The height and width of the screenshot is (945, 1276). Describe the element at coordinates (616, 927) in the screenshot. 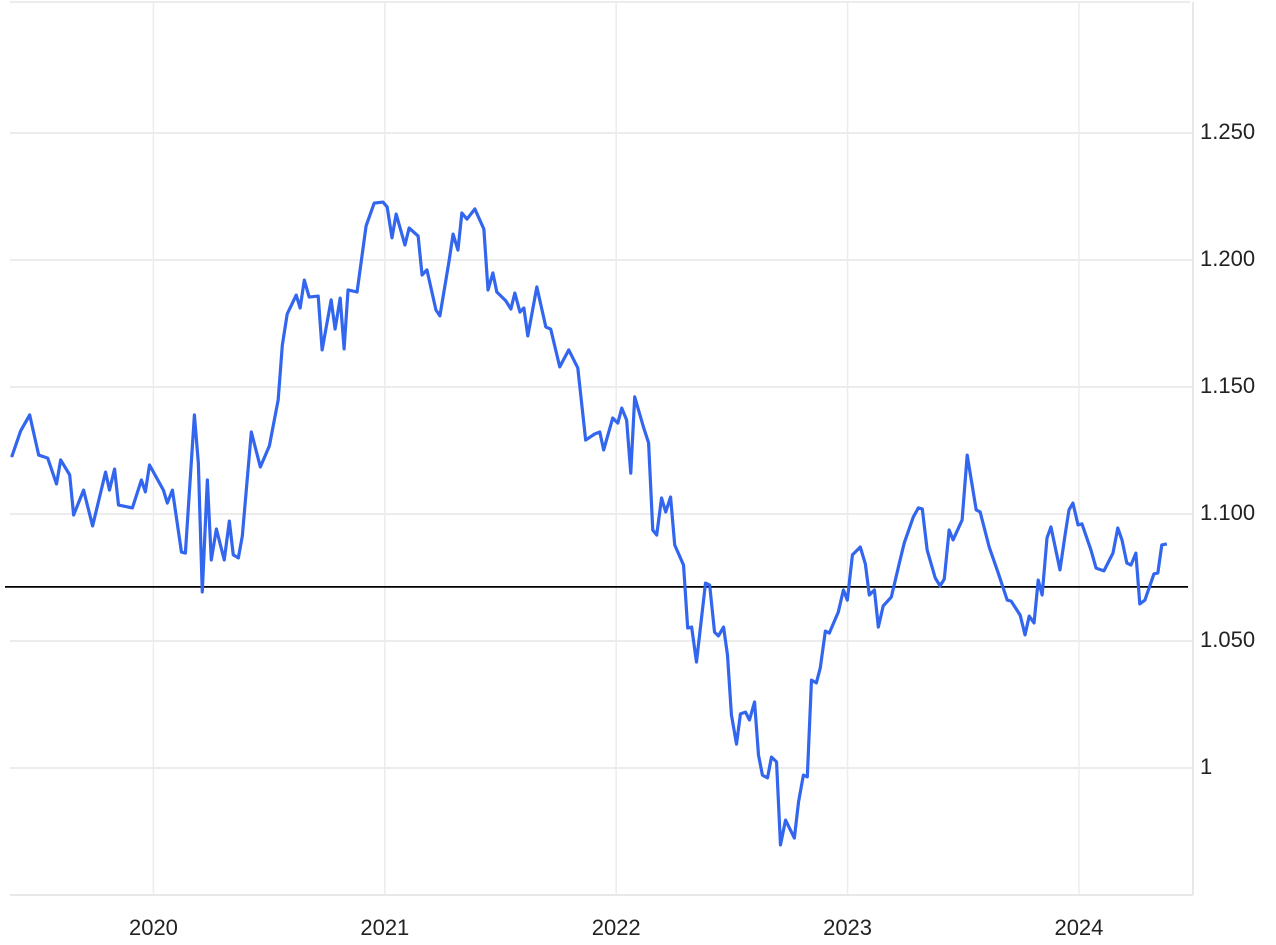

I see `x-tick-label: 2022` at that location.